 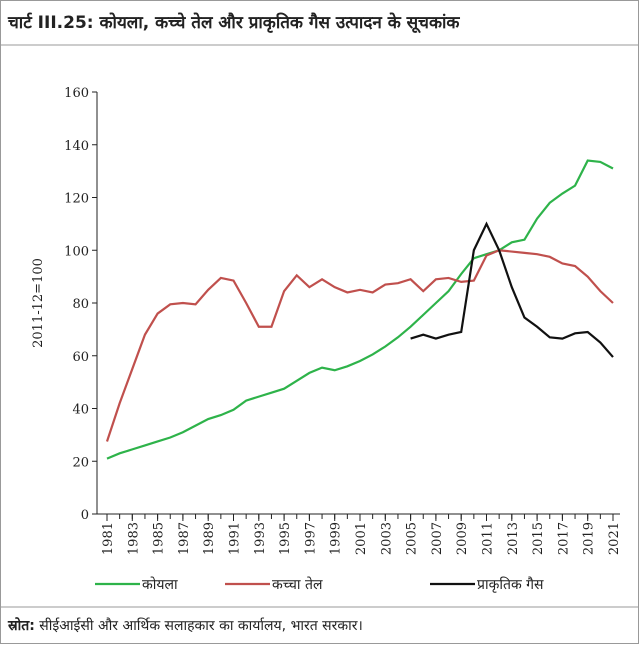 I want to click on x-tick-label: 2001, so click(x=361, y=538).